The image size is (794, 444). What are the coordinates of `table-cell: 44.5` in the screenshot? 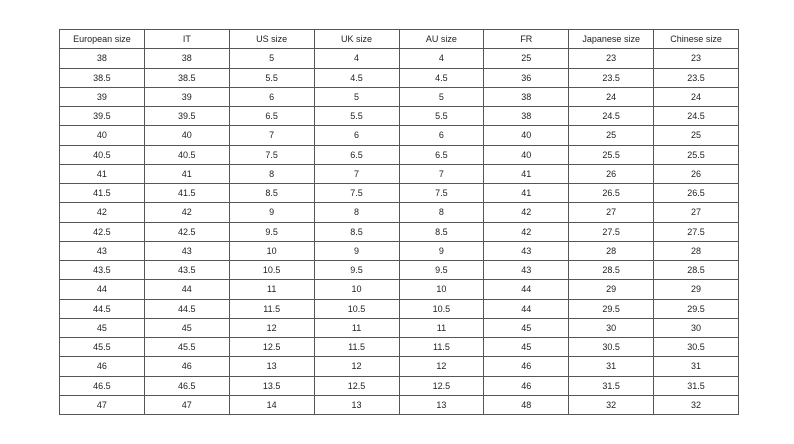 It's located at (102, 308).